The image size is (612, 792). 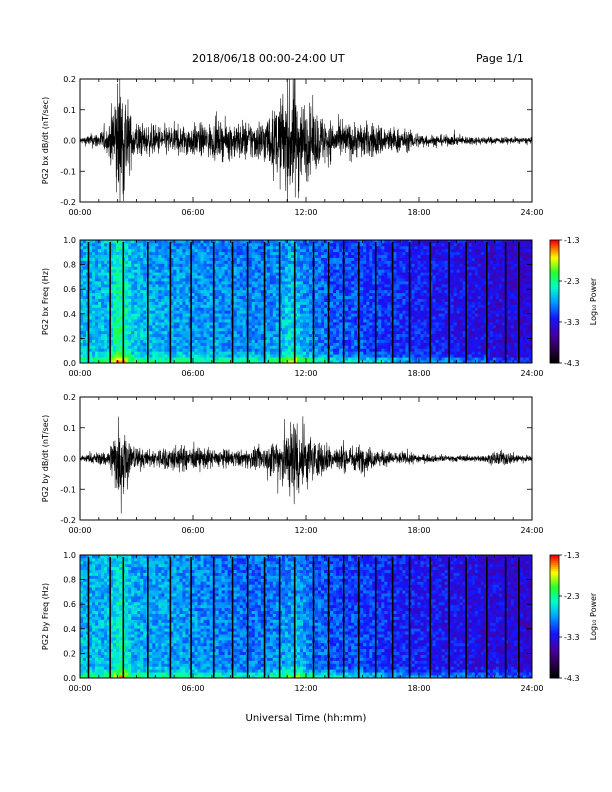 What do you see at coordinates (268, 58) in the screenshot?
I see `page-title: 2018/06/18 00:00-24:00 UT` at bounding box center [268, 58].